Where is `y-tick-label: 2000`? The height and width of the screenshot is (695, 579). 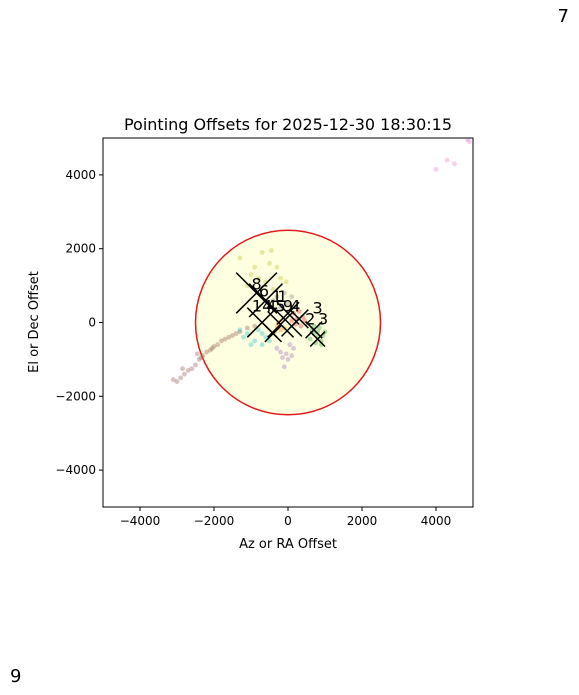
y-tick-label: 2000 is located at coordinates (80, 249).